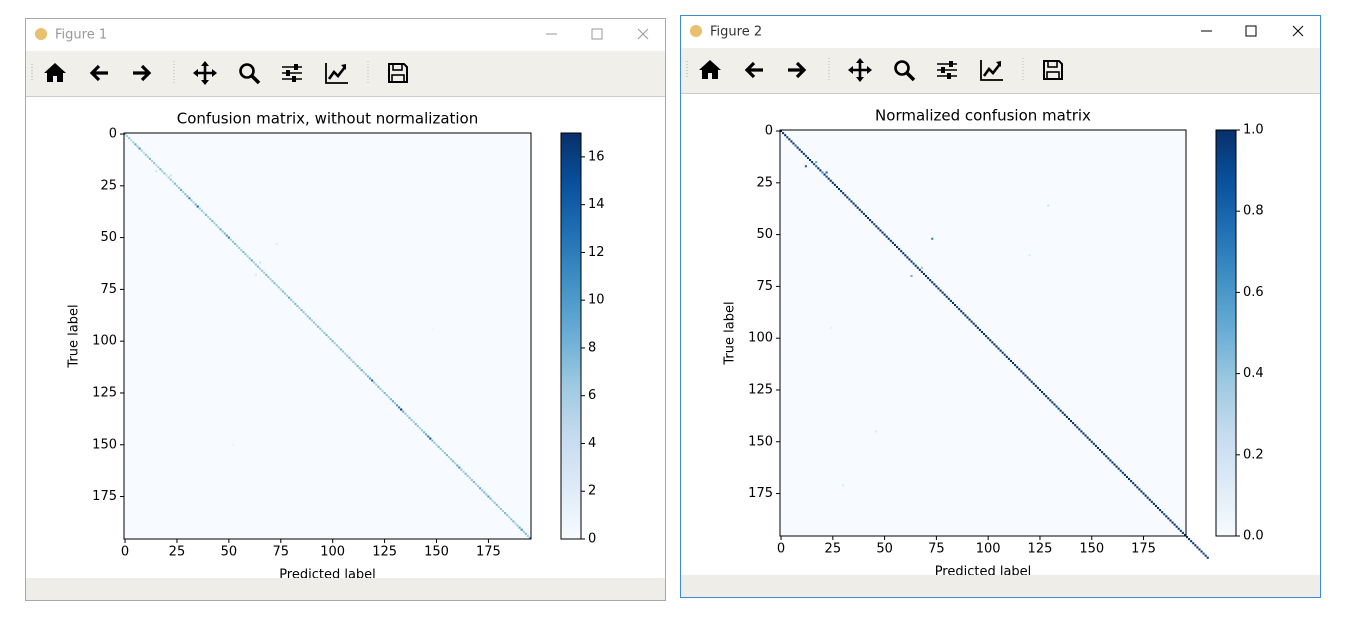 The image size is (1349, 623). I want to click on x-tick-label: 175, so click(488, 552).